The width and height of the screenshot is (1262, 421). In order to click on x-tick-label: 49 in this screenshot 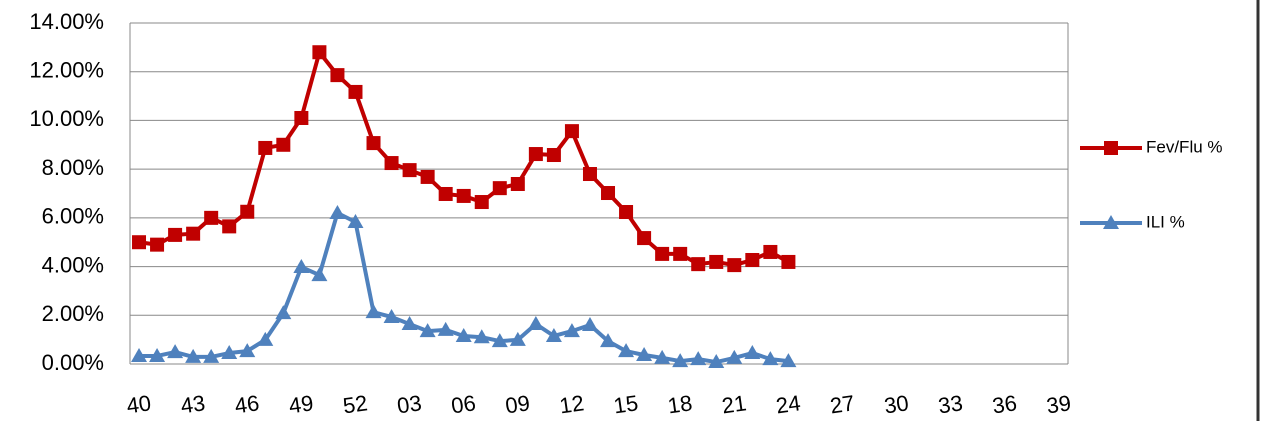, I will do `click(301, 404)`.